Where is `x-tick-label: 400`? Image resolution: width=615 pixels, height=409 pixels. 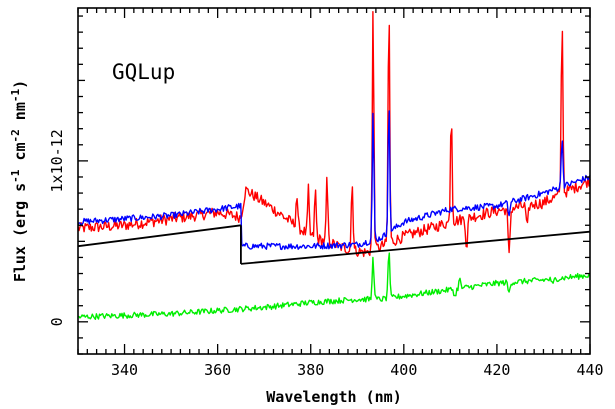
x-tick-label: 400 is located at coordinates (403, 370).